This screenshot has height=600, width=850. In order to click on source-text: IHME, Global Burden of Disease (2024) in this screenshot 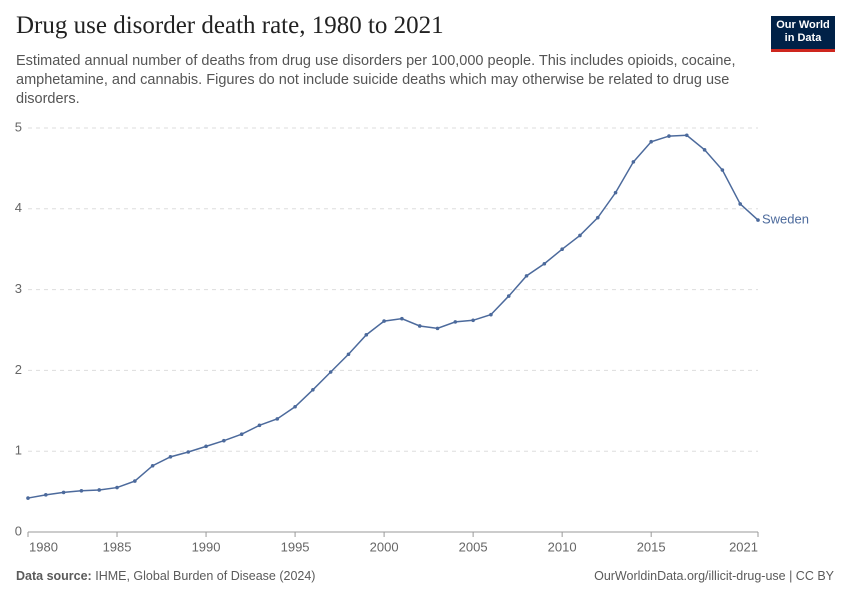, I will do `click(205, 576)`.